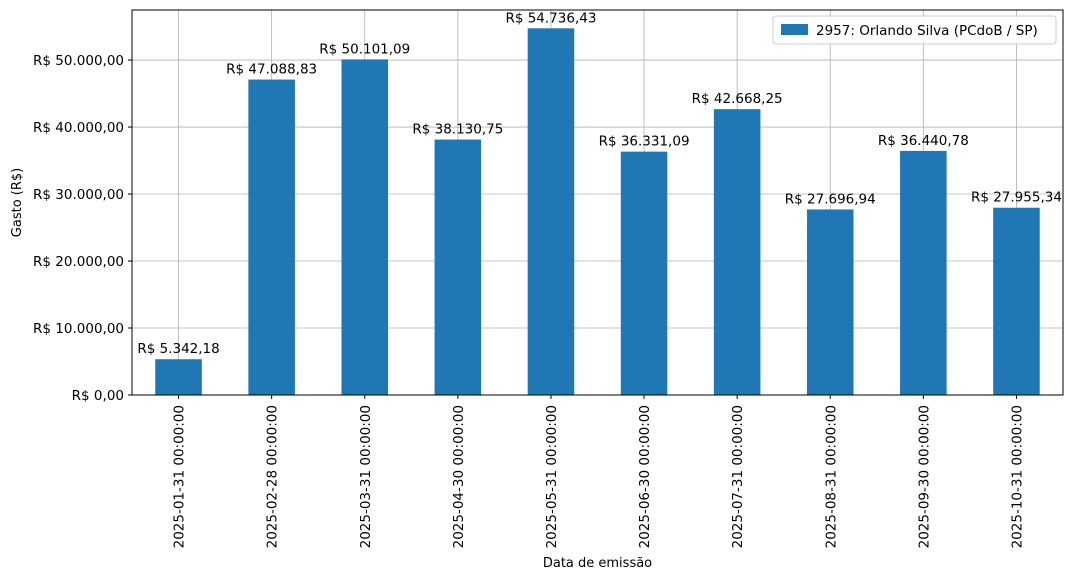 The width and height of the screenshot is (1072, 580). What do you see at coordinates (457, 130) in the screenshot?
I see `bar-value-label: R$ 38.130,75` at bounding box center [457, 130].